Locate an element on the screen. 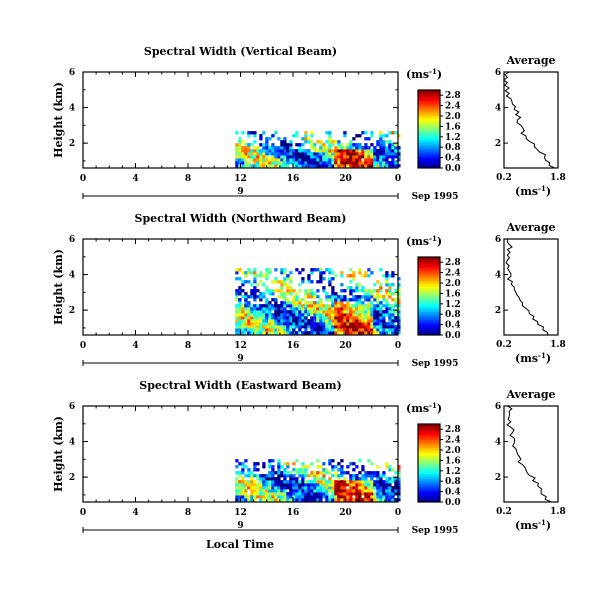  colorbar-tick-label: 1.2 is located at coordinates (453, 472).